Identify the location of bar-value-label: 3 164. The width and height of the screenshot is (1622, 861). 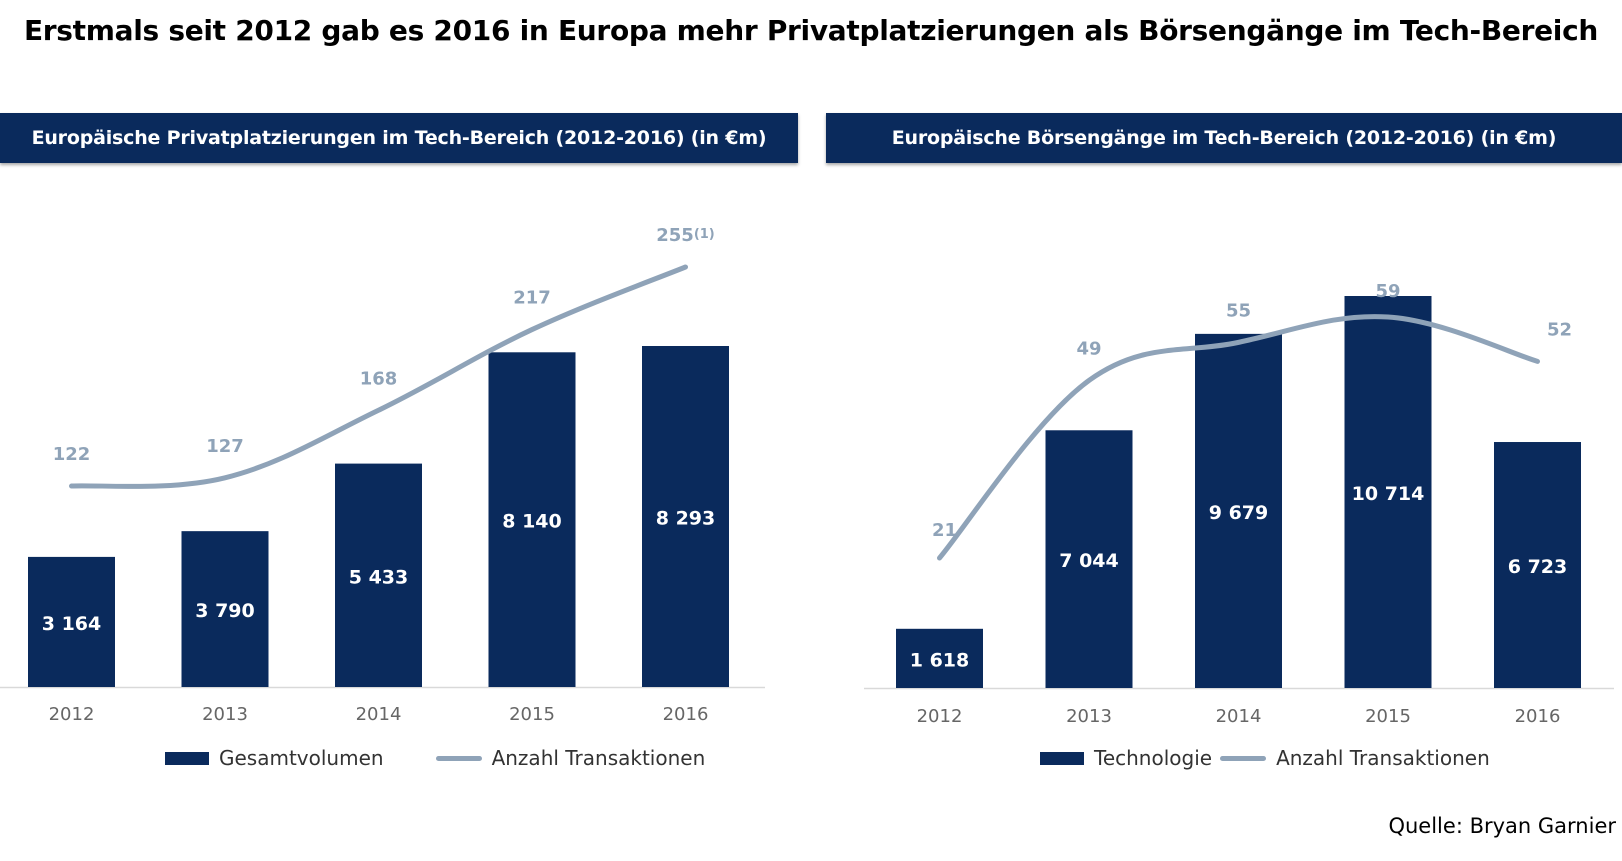
(72, 624).